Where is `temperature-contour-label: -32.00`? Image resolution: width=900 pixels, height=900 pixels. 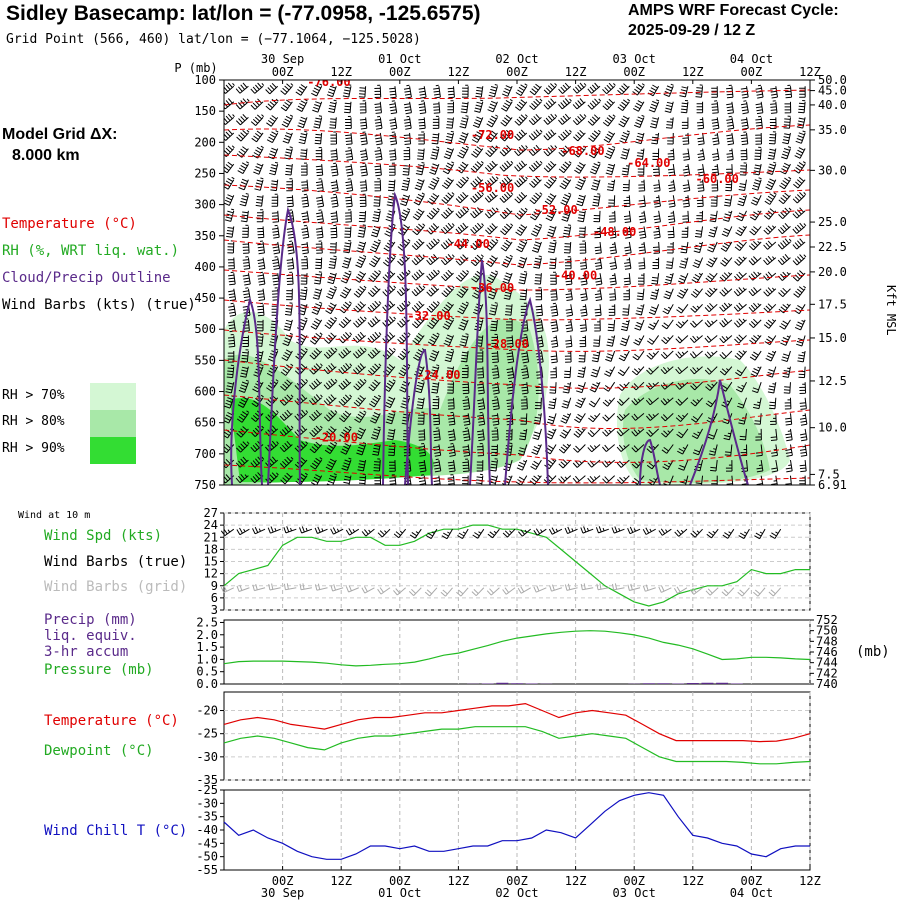 temperature-contour-label: -32.00 is located at coordinates (428, 316).